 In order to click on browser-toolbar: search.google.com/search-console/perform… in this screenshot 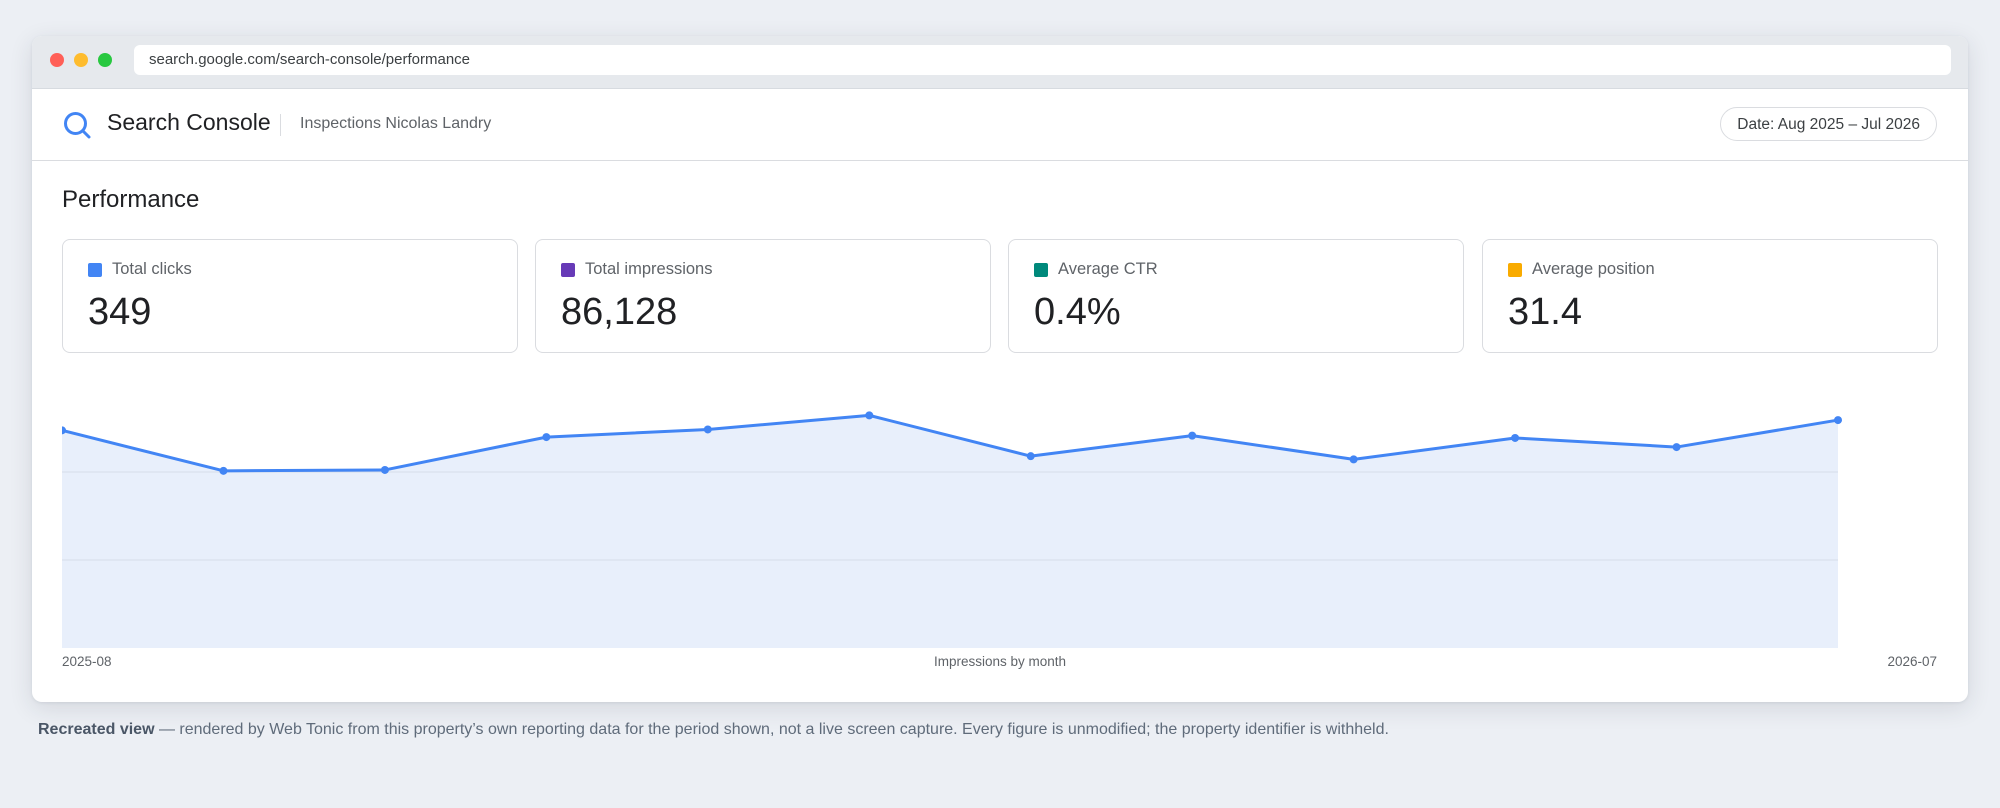, I will do `click(1000, 62)`.